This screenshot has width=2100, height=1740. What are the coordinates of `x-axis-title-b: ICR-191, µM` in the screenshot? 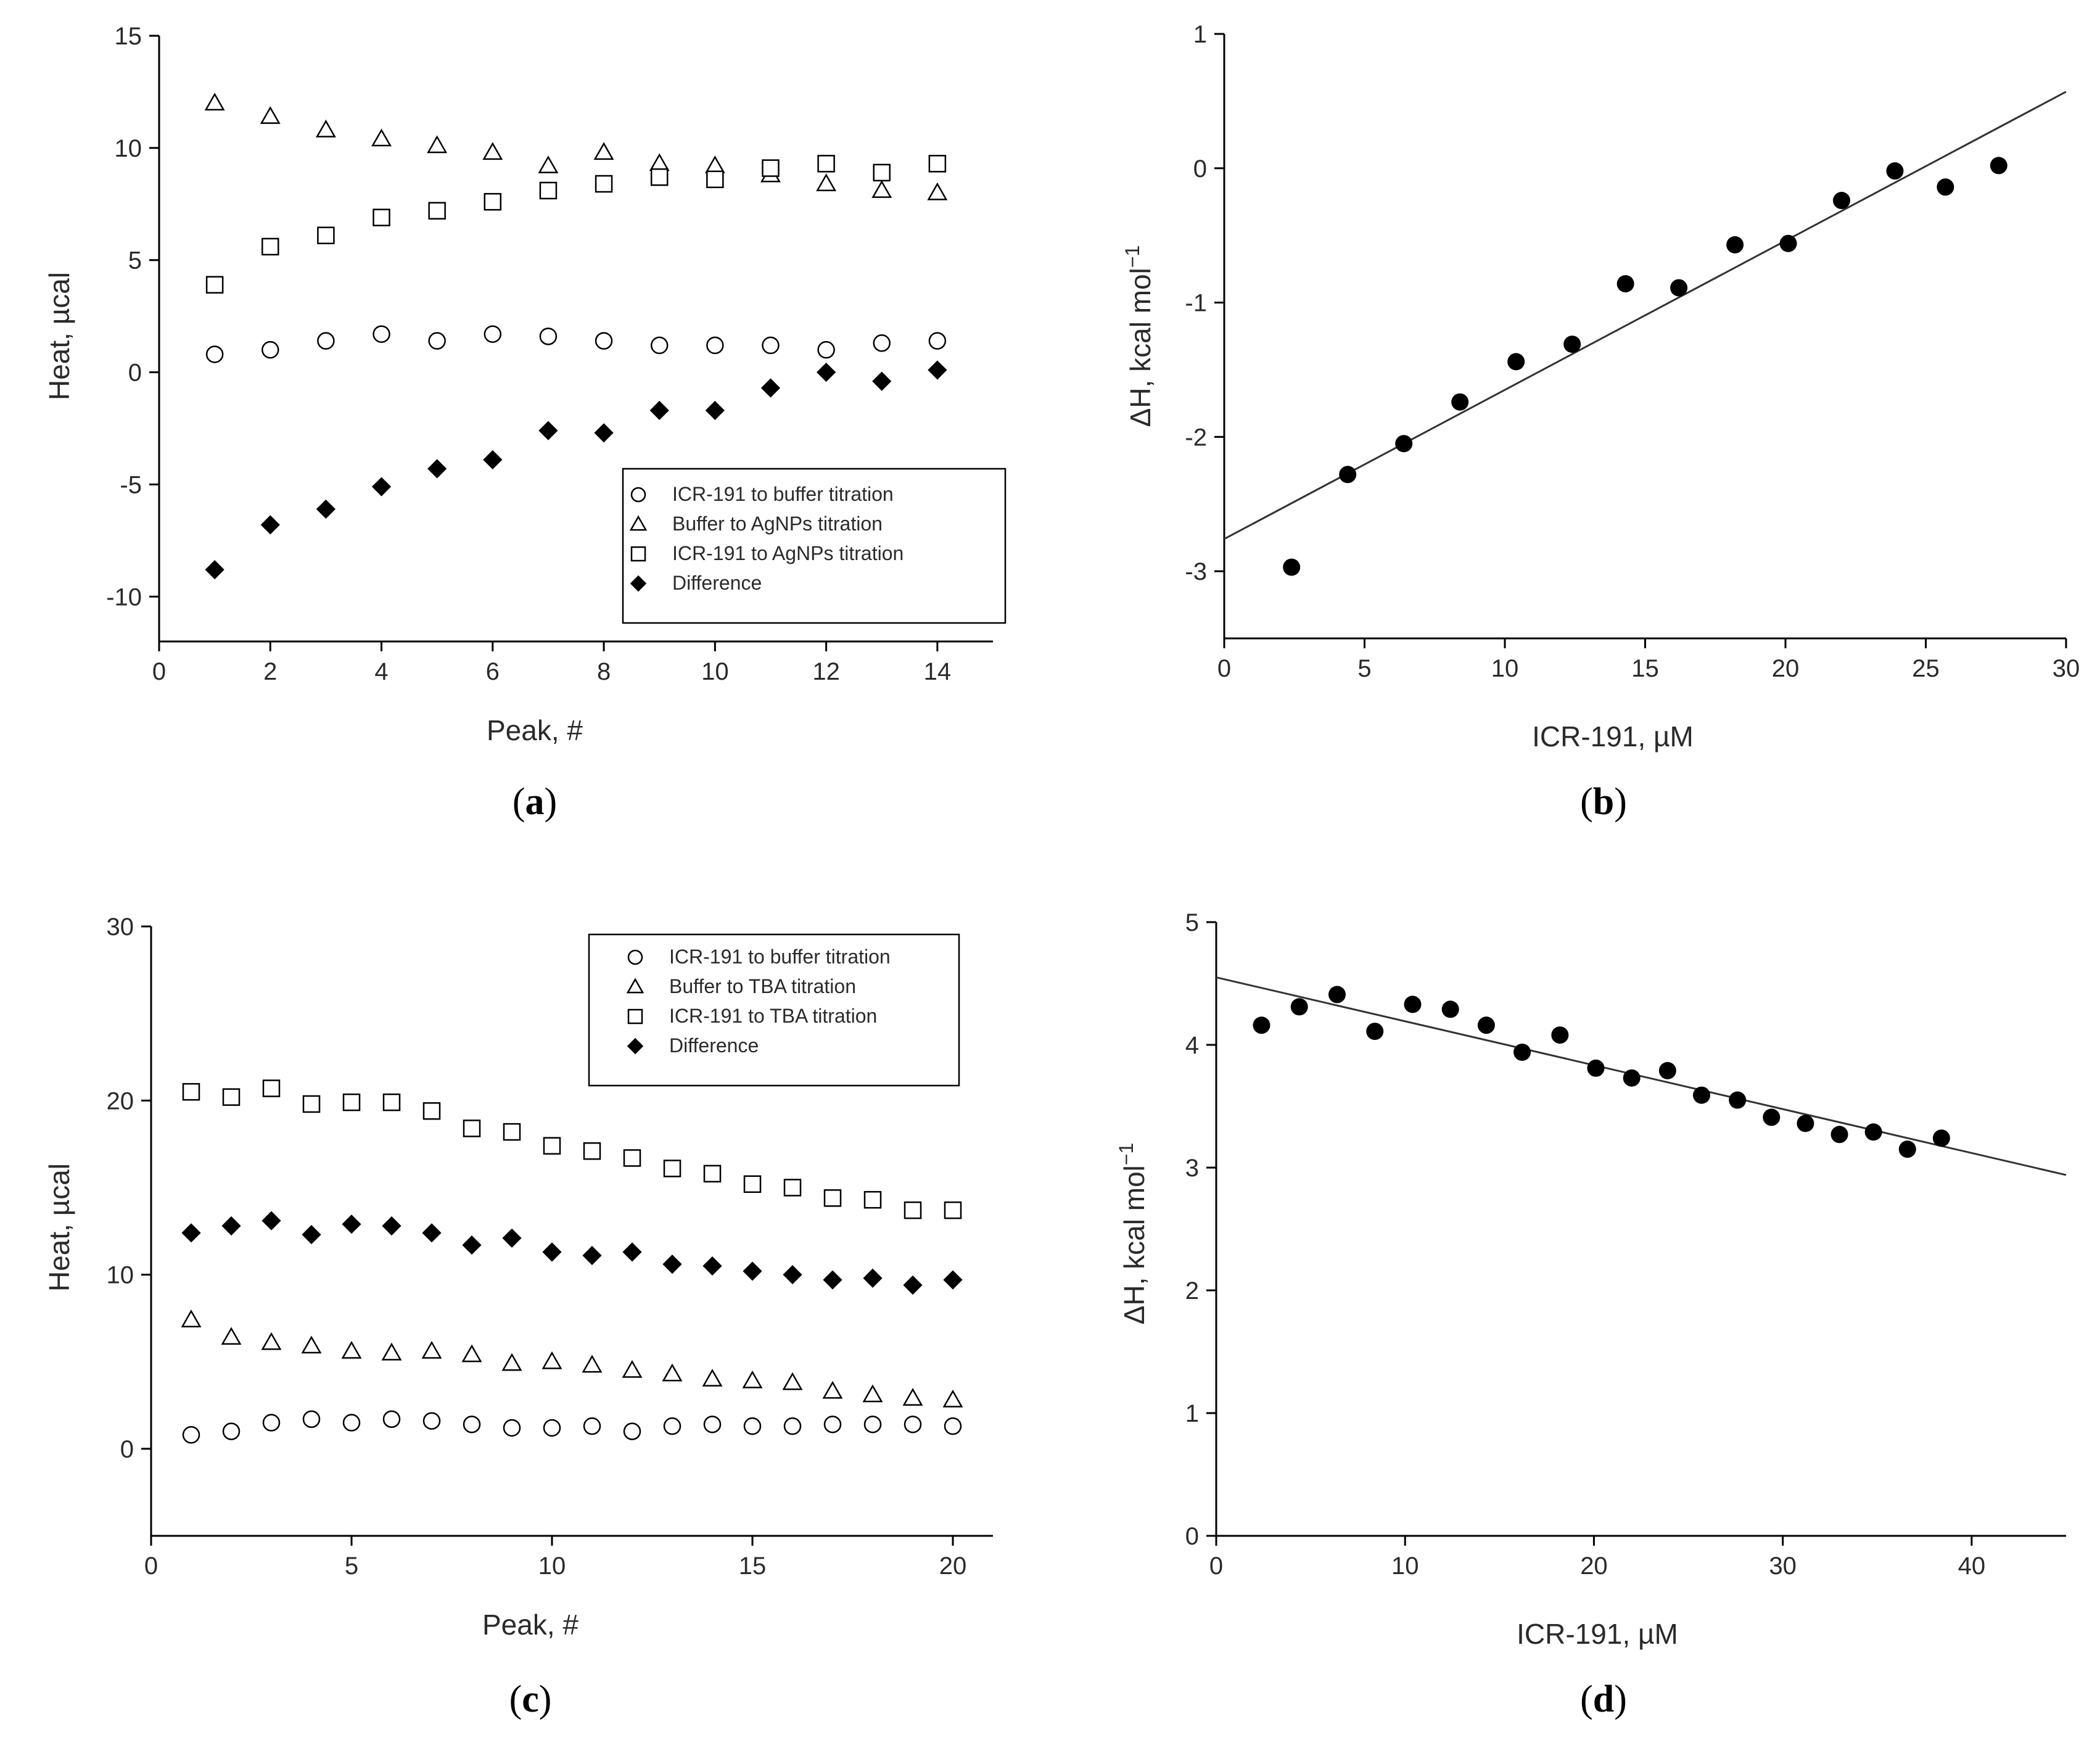 It's located at (1613, 736).